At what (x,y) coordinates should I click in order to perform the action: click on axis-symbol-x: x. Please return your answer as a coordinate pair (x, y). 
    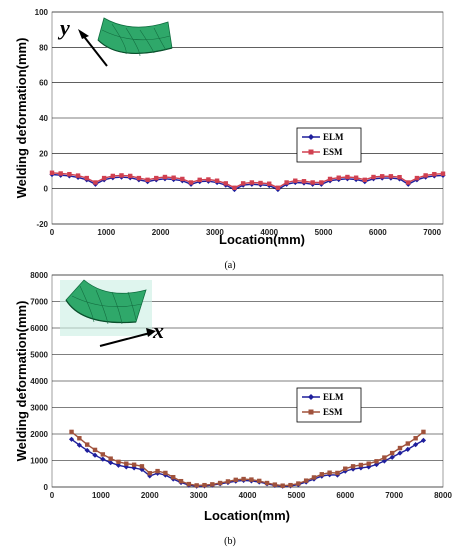
    Looking at the image, I should click on (158, 330).